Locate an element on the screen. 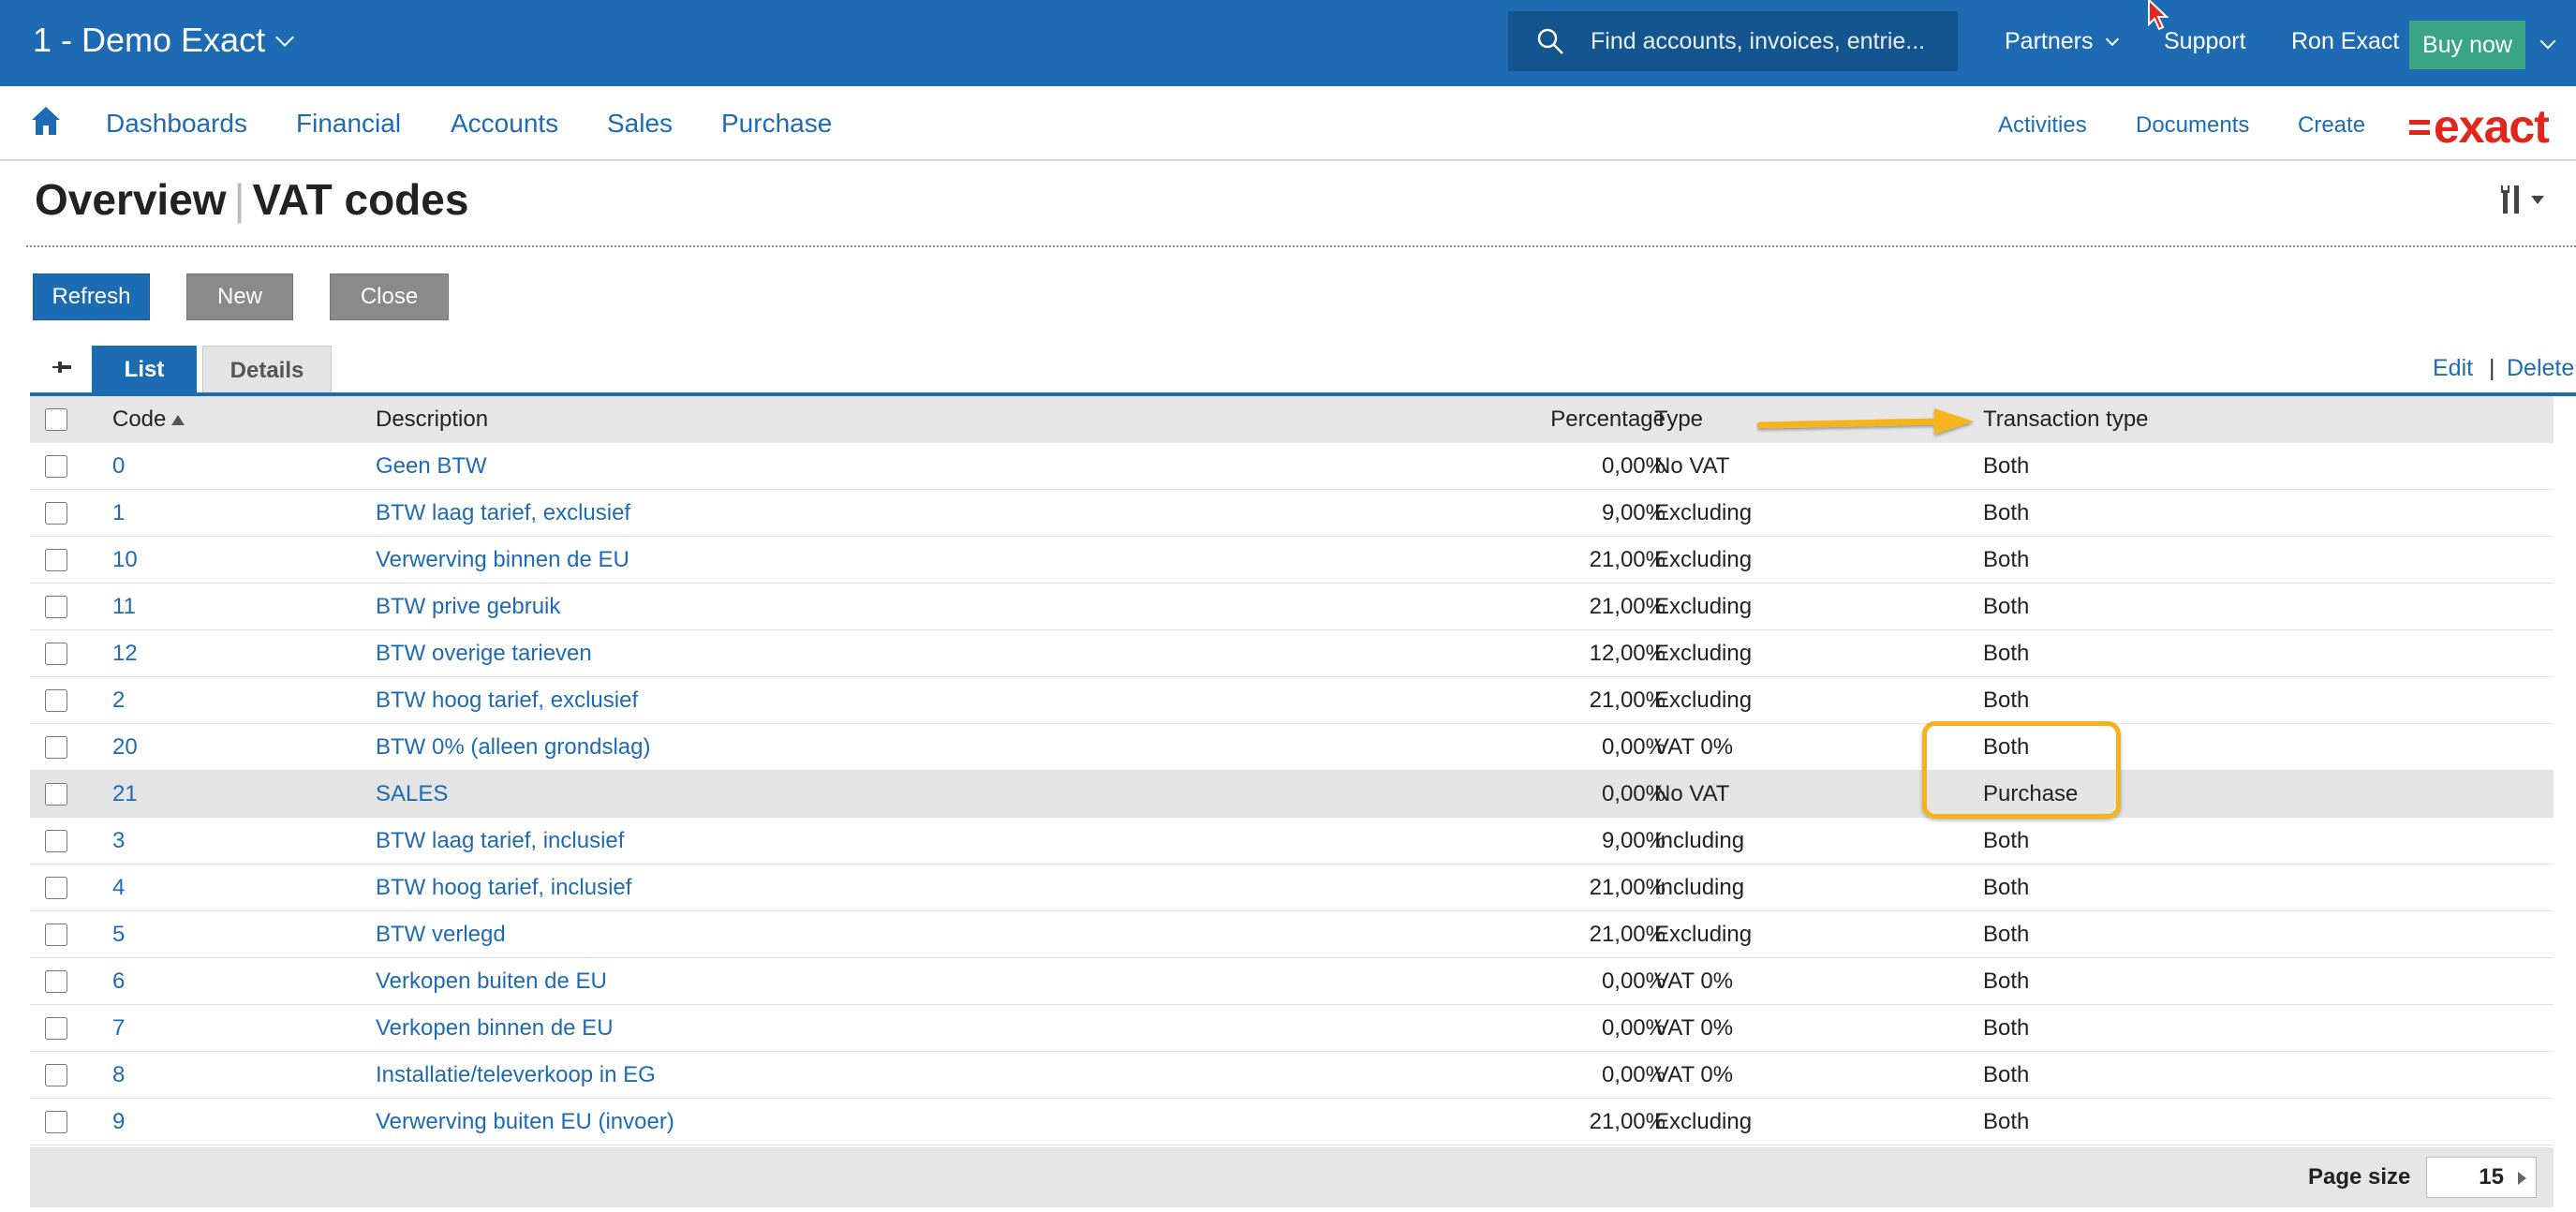 This screenshot has height=1212, width=2576. code-link: 21 is located at coordinates (125, 793).